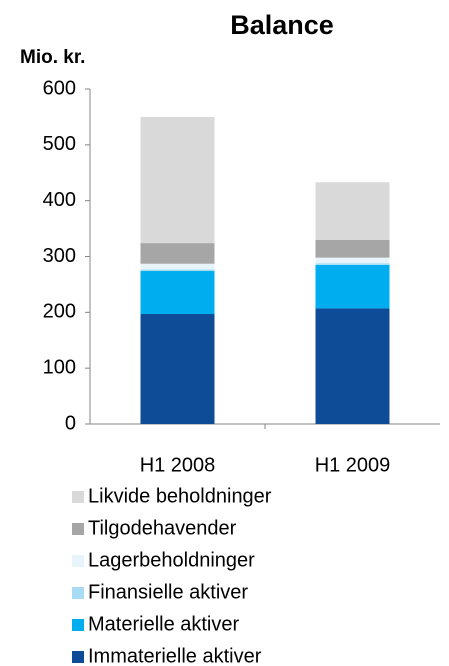  Describe the element at coordinates (70, 423) in the screenshot. I see `y-tick-label: 0` at that location.